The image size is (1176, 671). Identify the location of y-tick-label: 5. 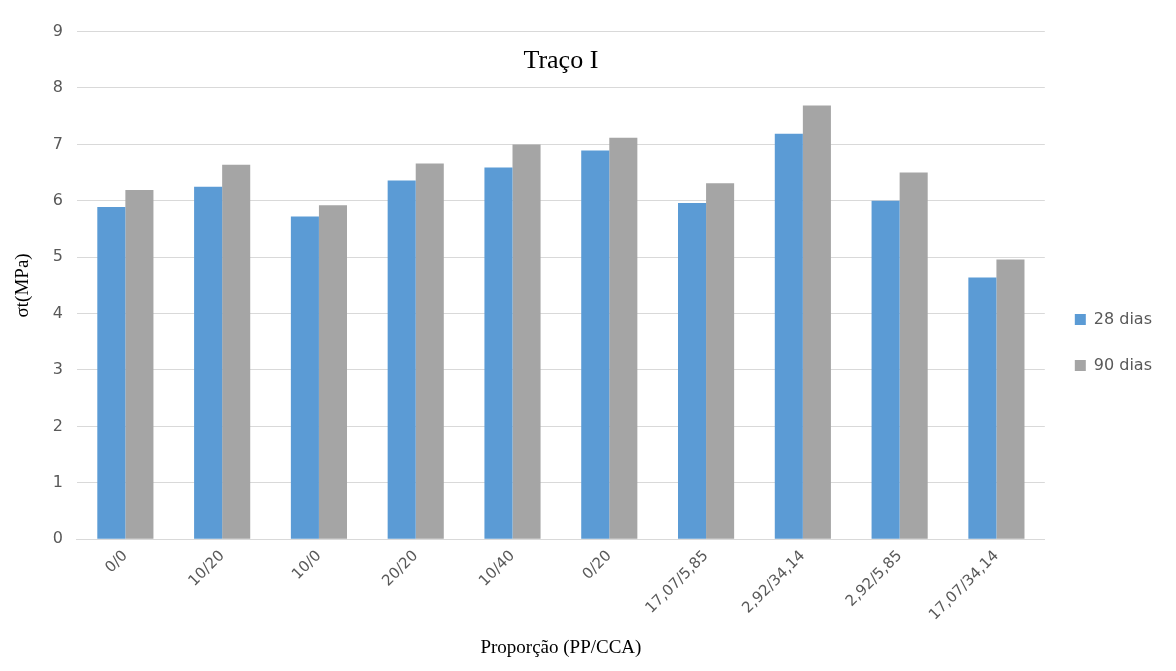
(57, 256).